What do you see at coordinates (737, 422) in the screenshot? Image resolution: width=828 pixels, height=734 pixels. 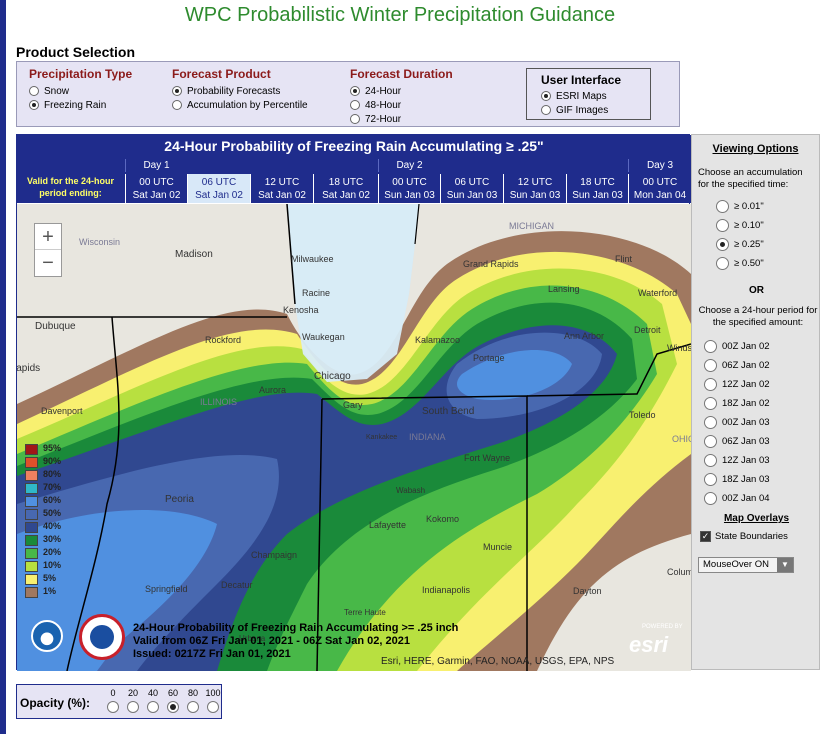 I see `period-option: 00Z Jan 03` at bounding box center [737, 422].